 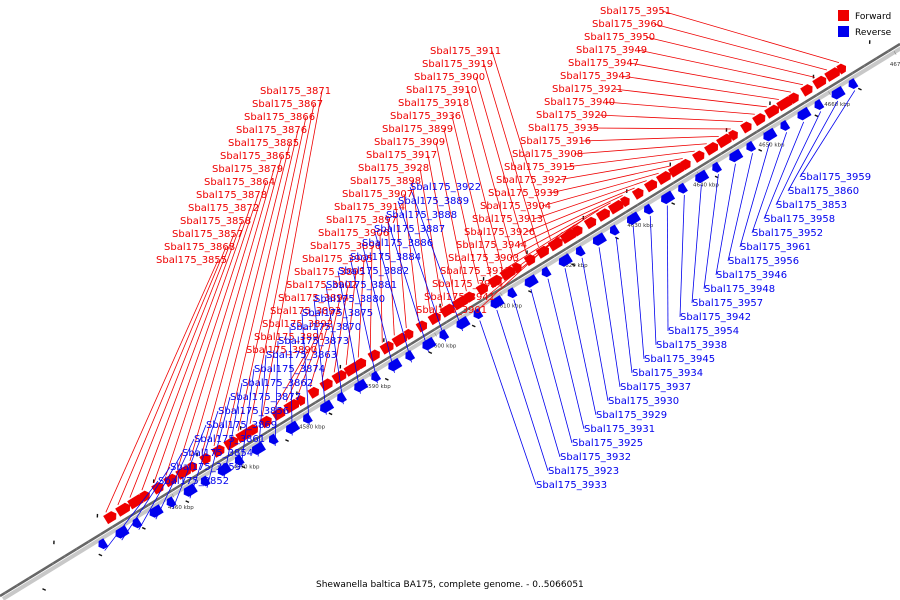 I want to click on forward-gene-label: Sbal175_3902, so click(x=321, y=285).